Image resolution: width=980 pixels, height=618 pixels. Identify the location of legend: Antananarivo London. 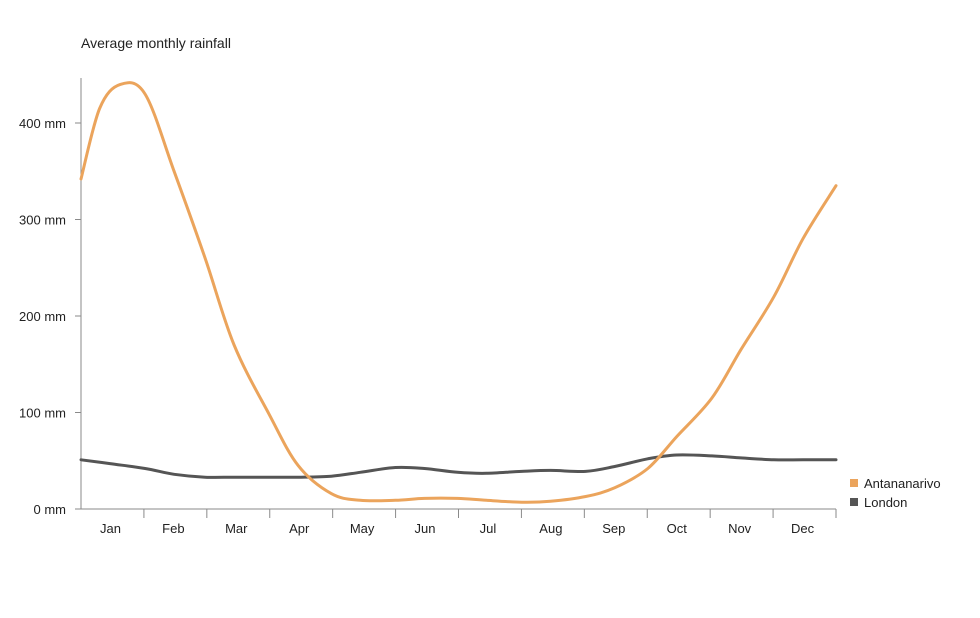
(895, 493).